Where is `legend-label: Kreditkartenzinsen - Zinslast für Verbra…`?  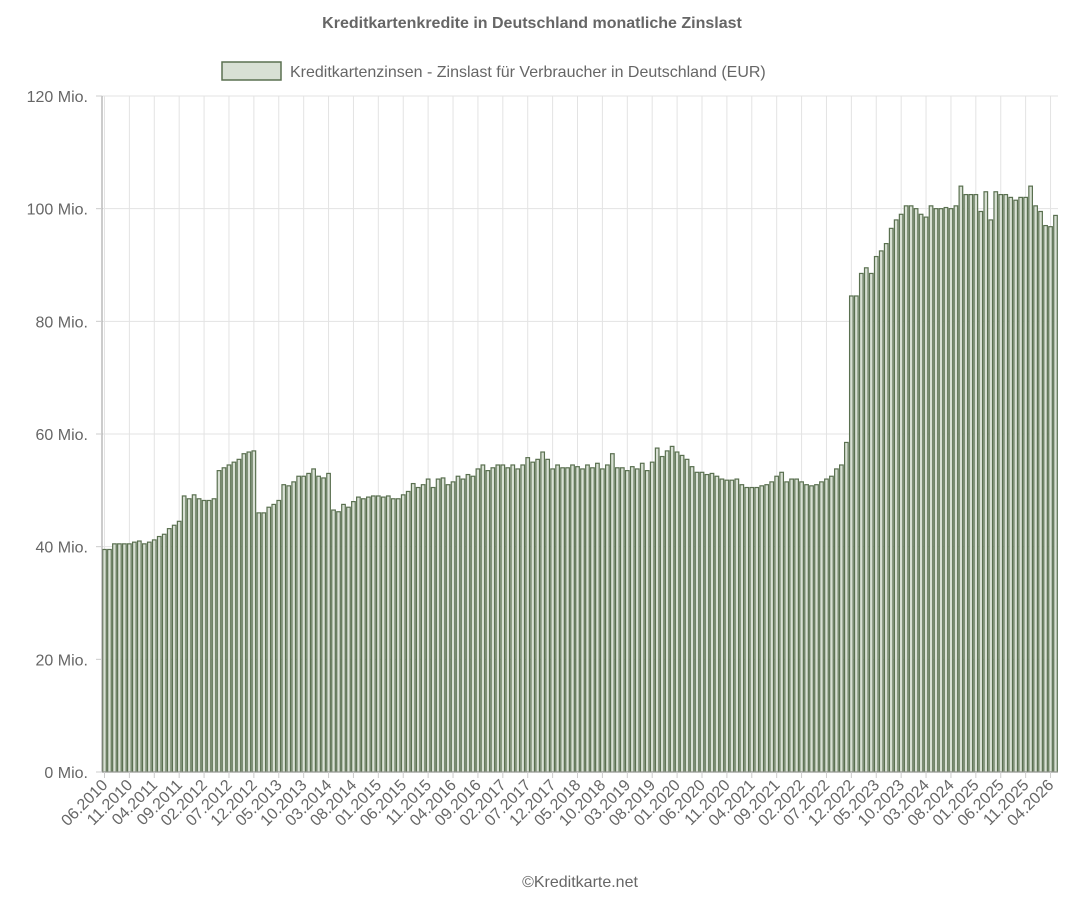
legend-label: Kreditkartenzinsen - Zinslast für Verbra… is located at coordinates (528, 72).